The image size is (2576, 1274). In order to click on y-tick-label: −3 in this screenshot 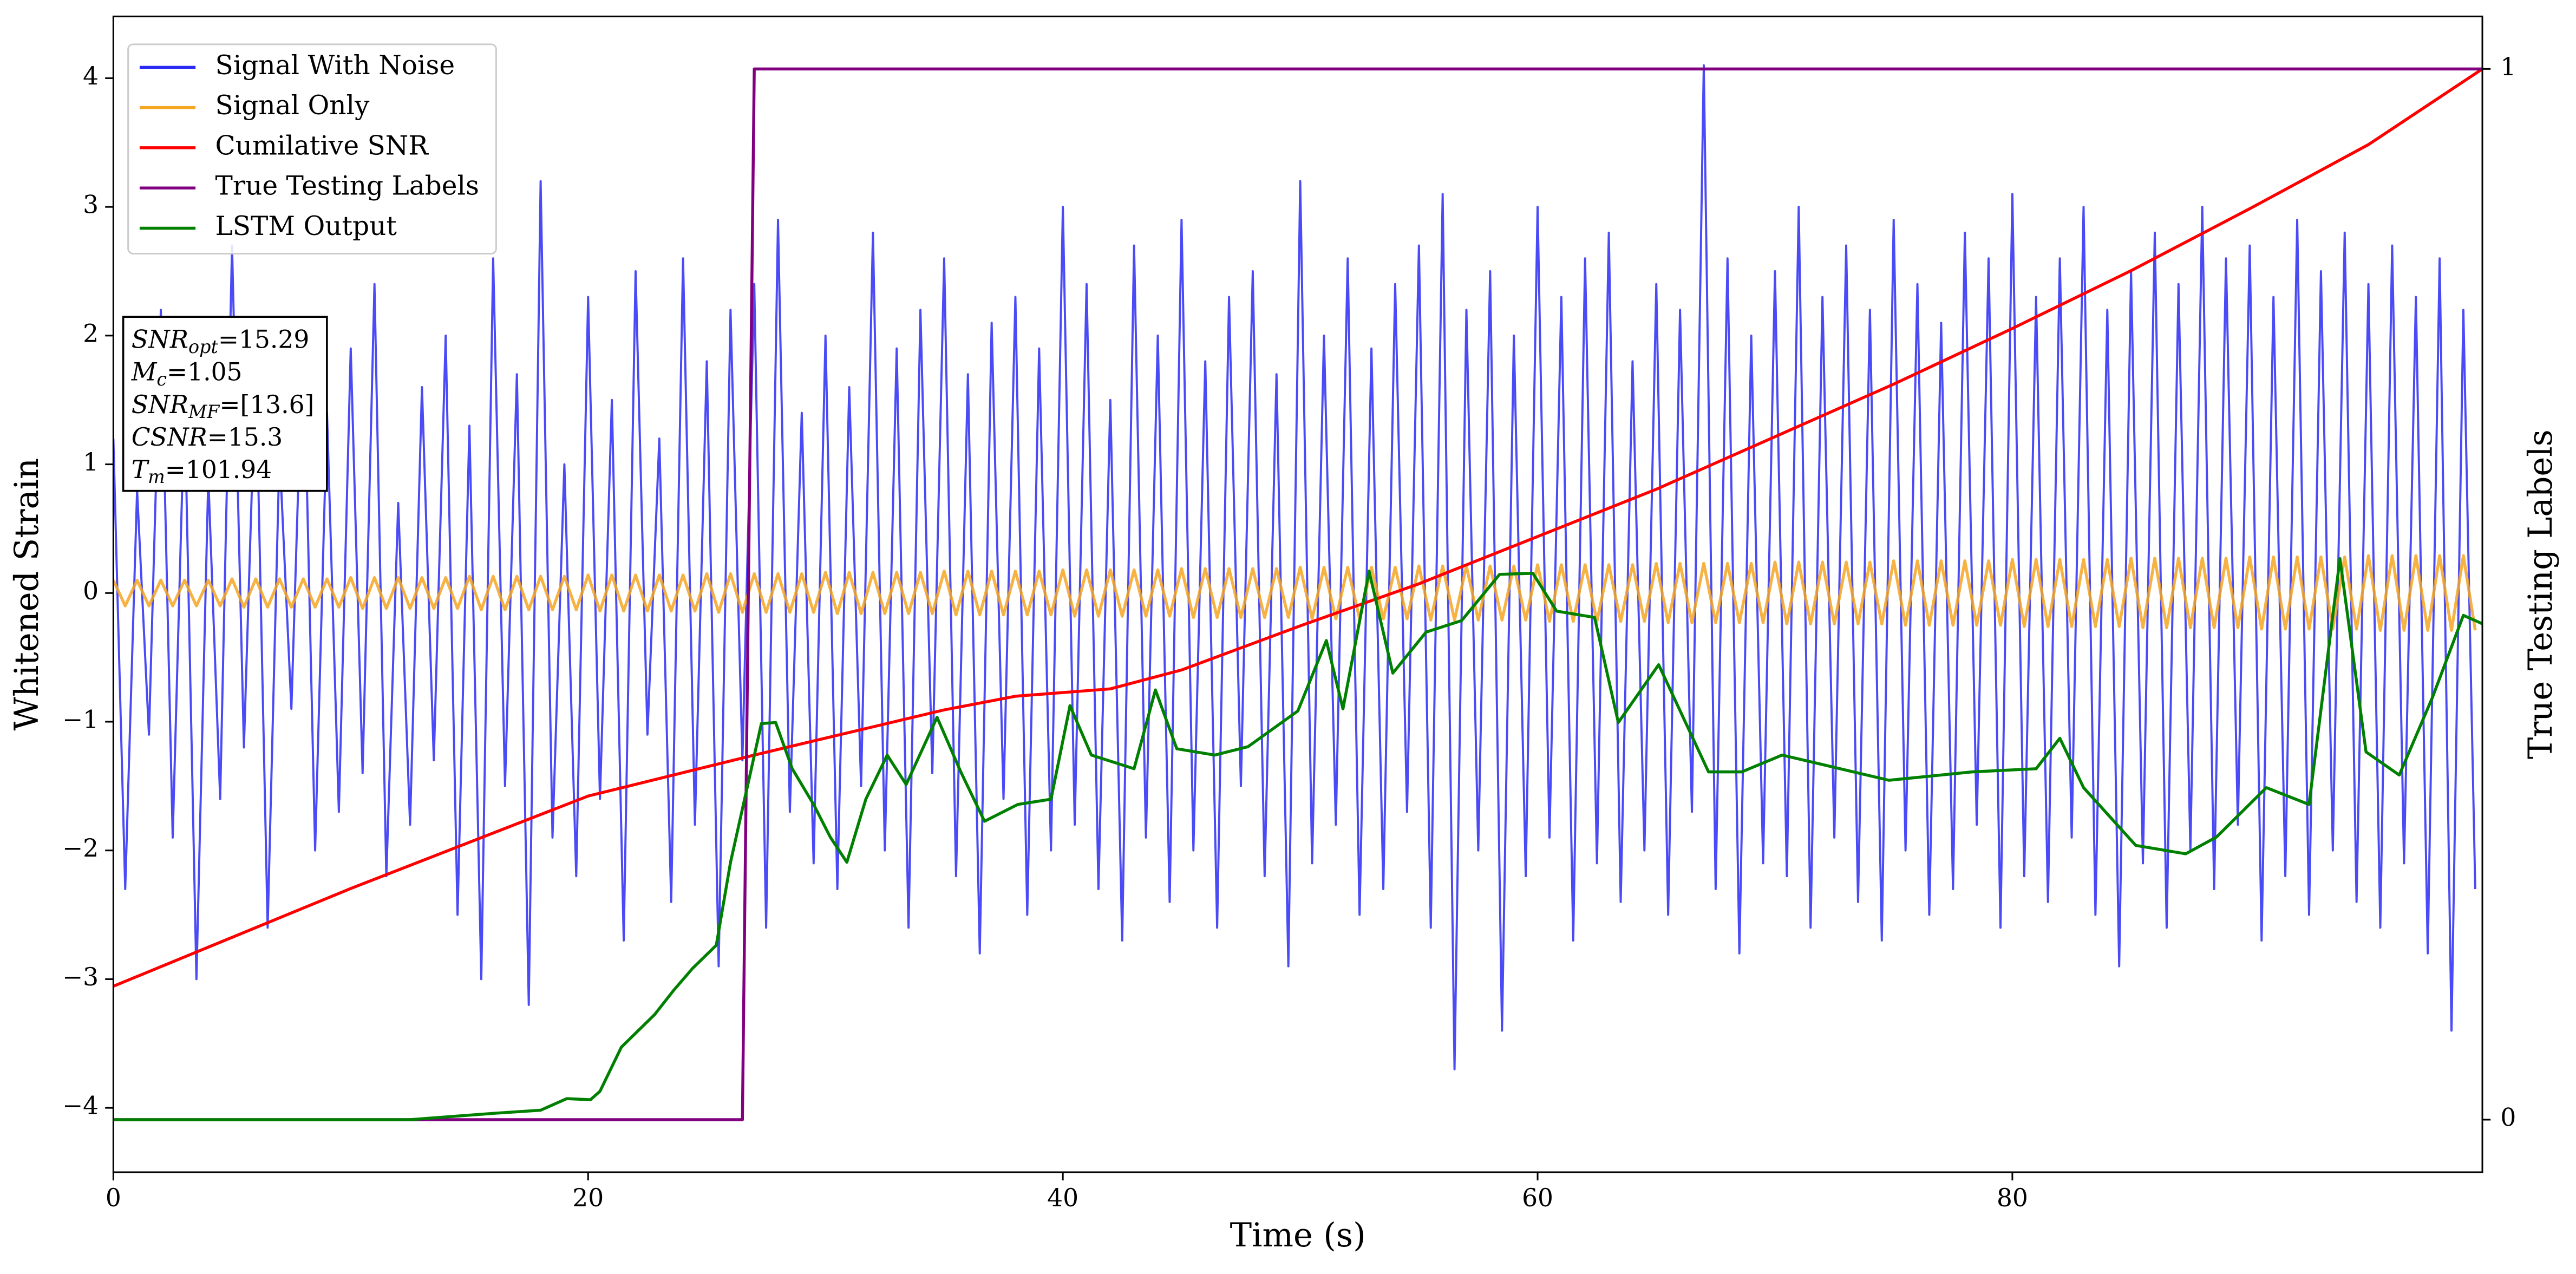, I will do `click(80, 977)`.